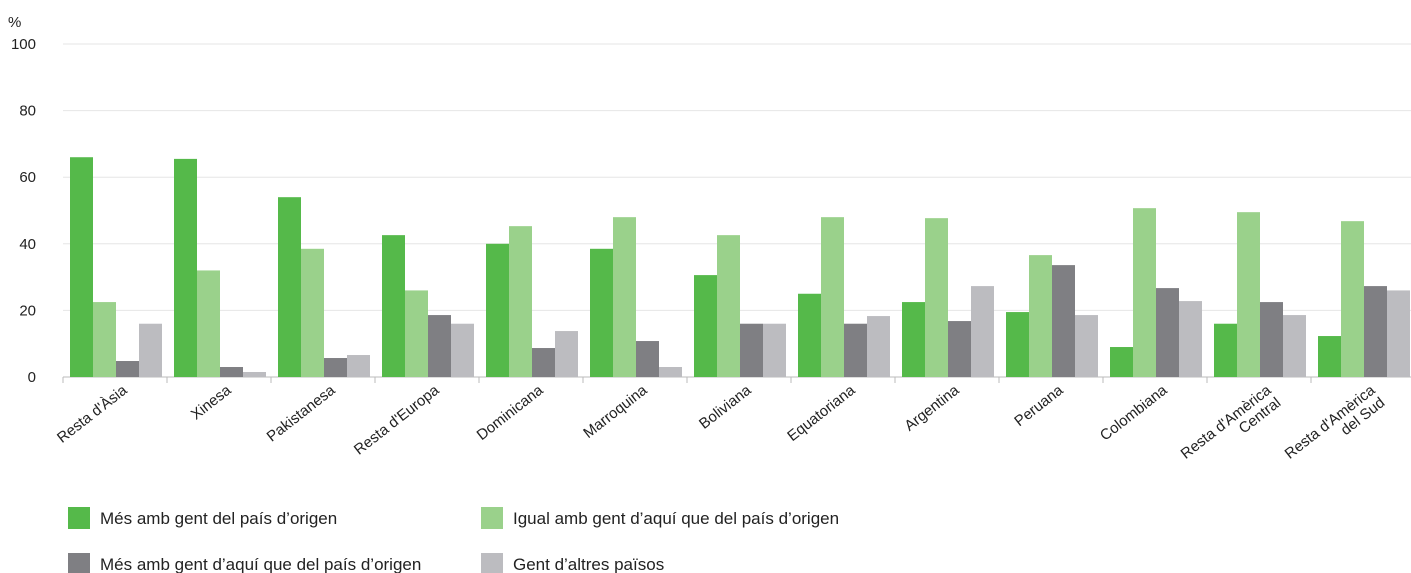 The width and height of the screenshot is (1411, 573). Describe the element at coordinates (27, 244) in the screenshot. I see `y-tick-label: 40` at that location.